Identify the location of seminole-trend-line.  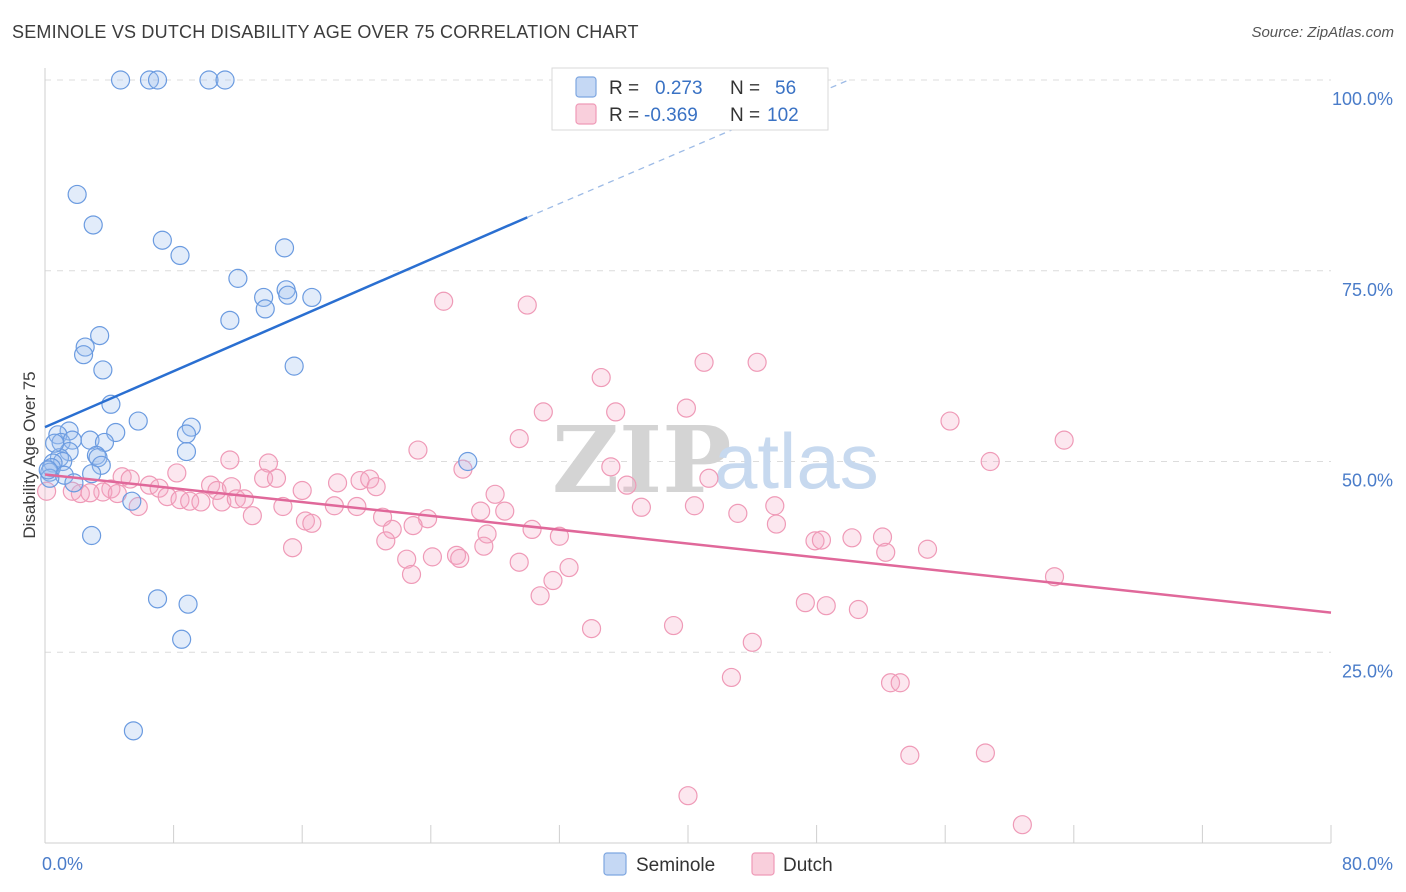
(286, 322).